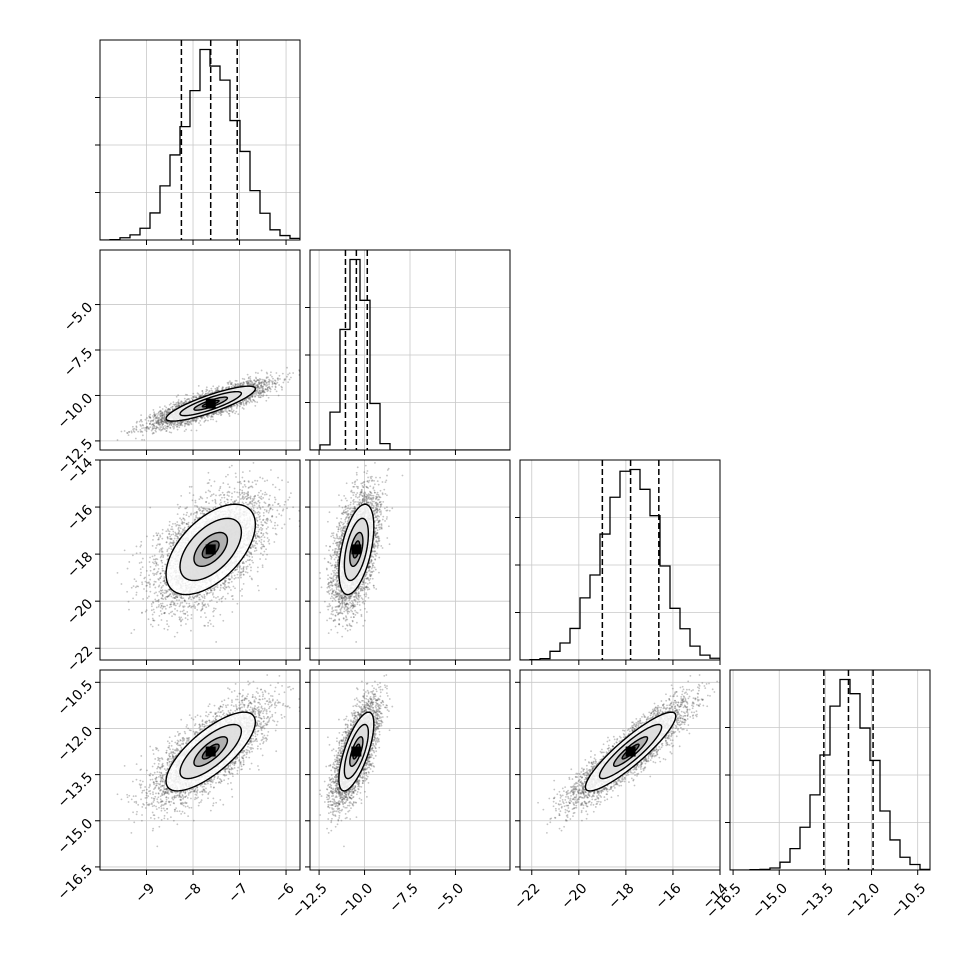 The image size is (970, 970). I want to click on y-tick-label: −16, so click(80, 518).